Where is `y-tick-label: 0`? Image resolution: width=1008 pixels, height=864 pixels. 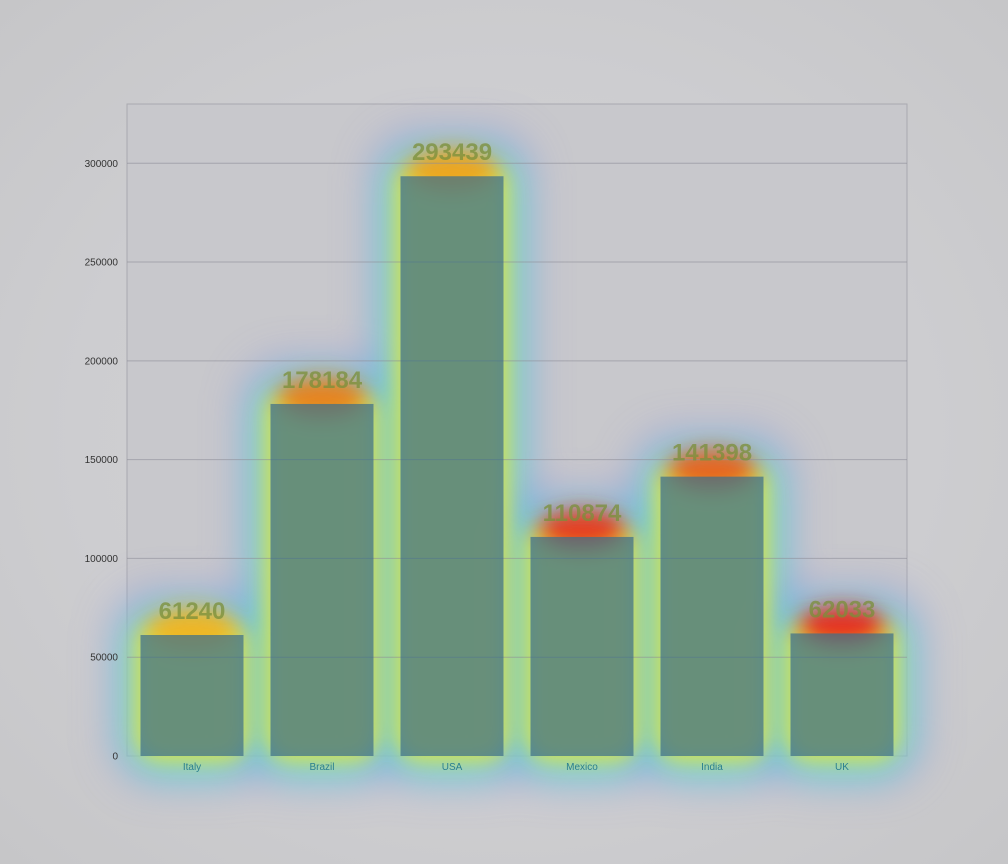 y-tick-label: 0 is located at coordinates (115, 757).